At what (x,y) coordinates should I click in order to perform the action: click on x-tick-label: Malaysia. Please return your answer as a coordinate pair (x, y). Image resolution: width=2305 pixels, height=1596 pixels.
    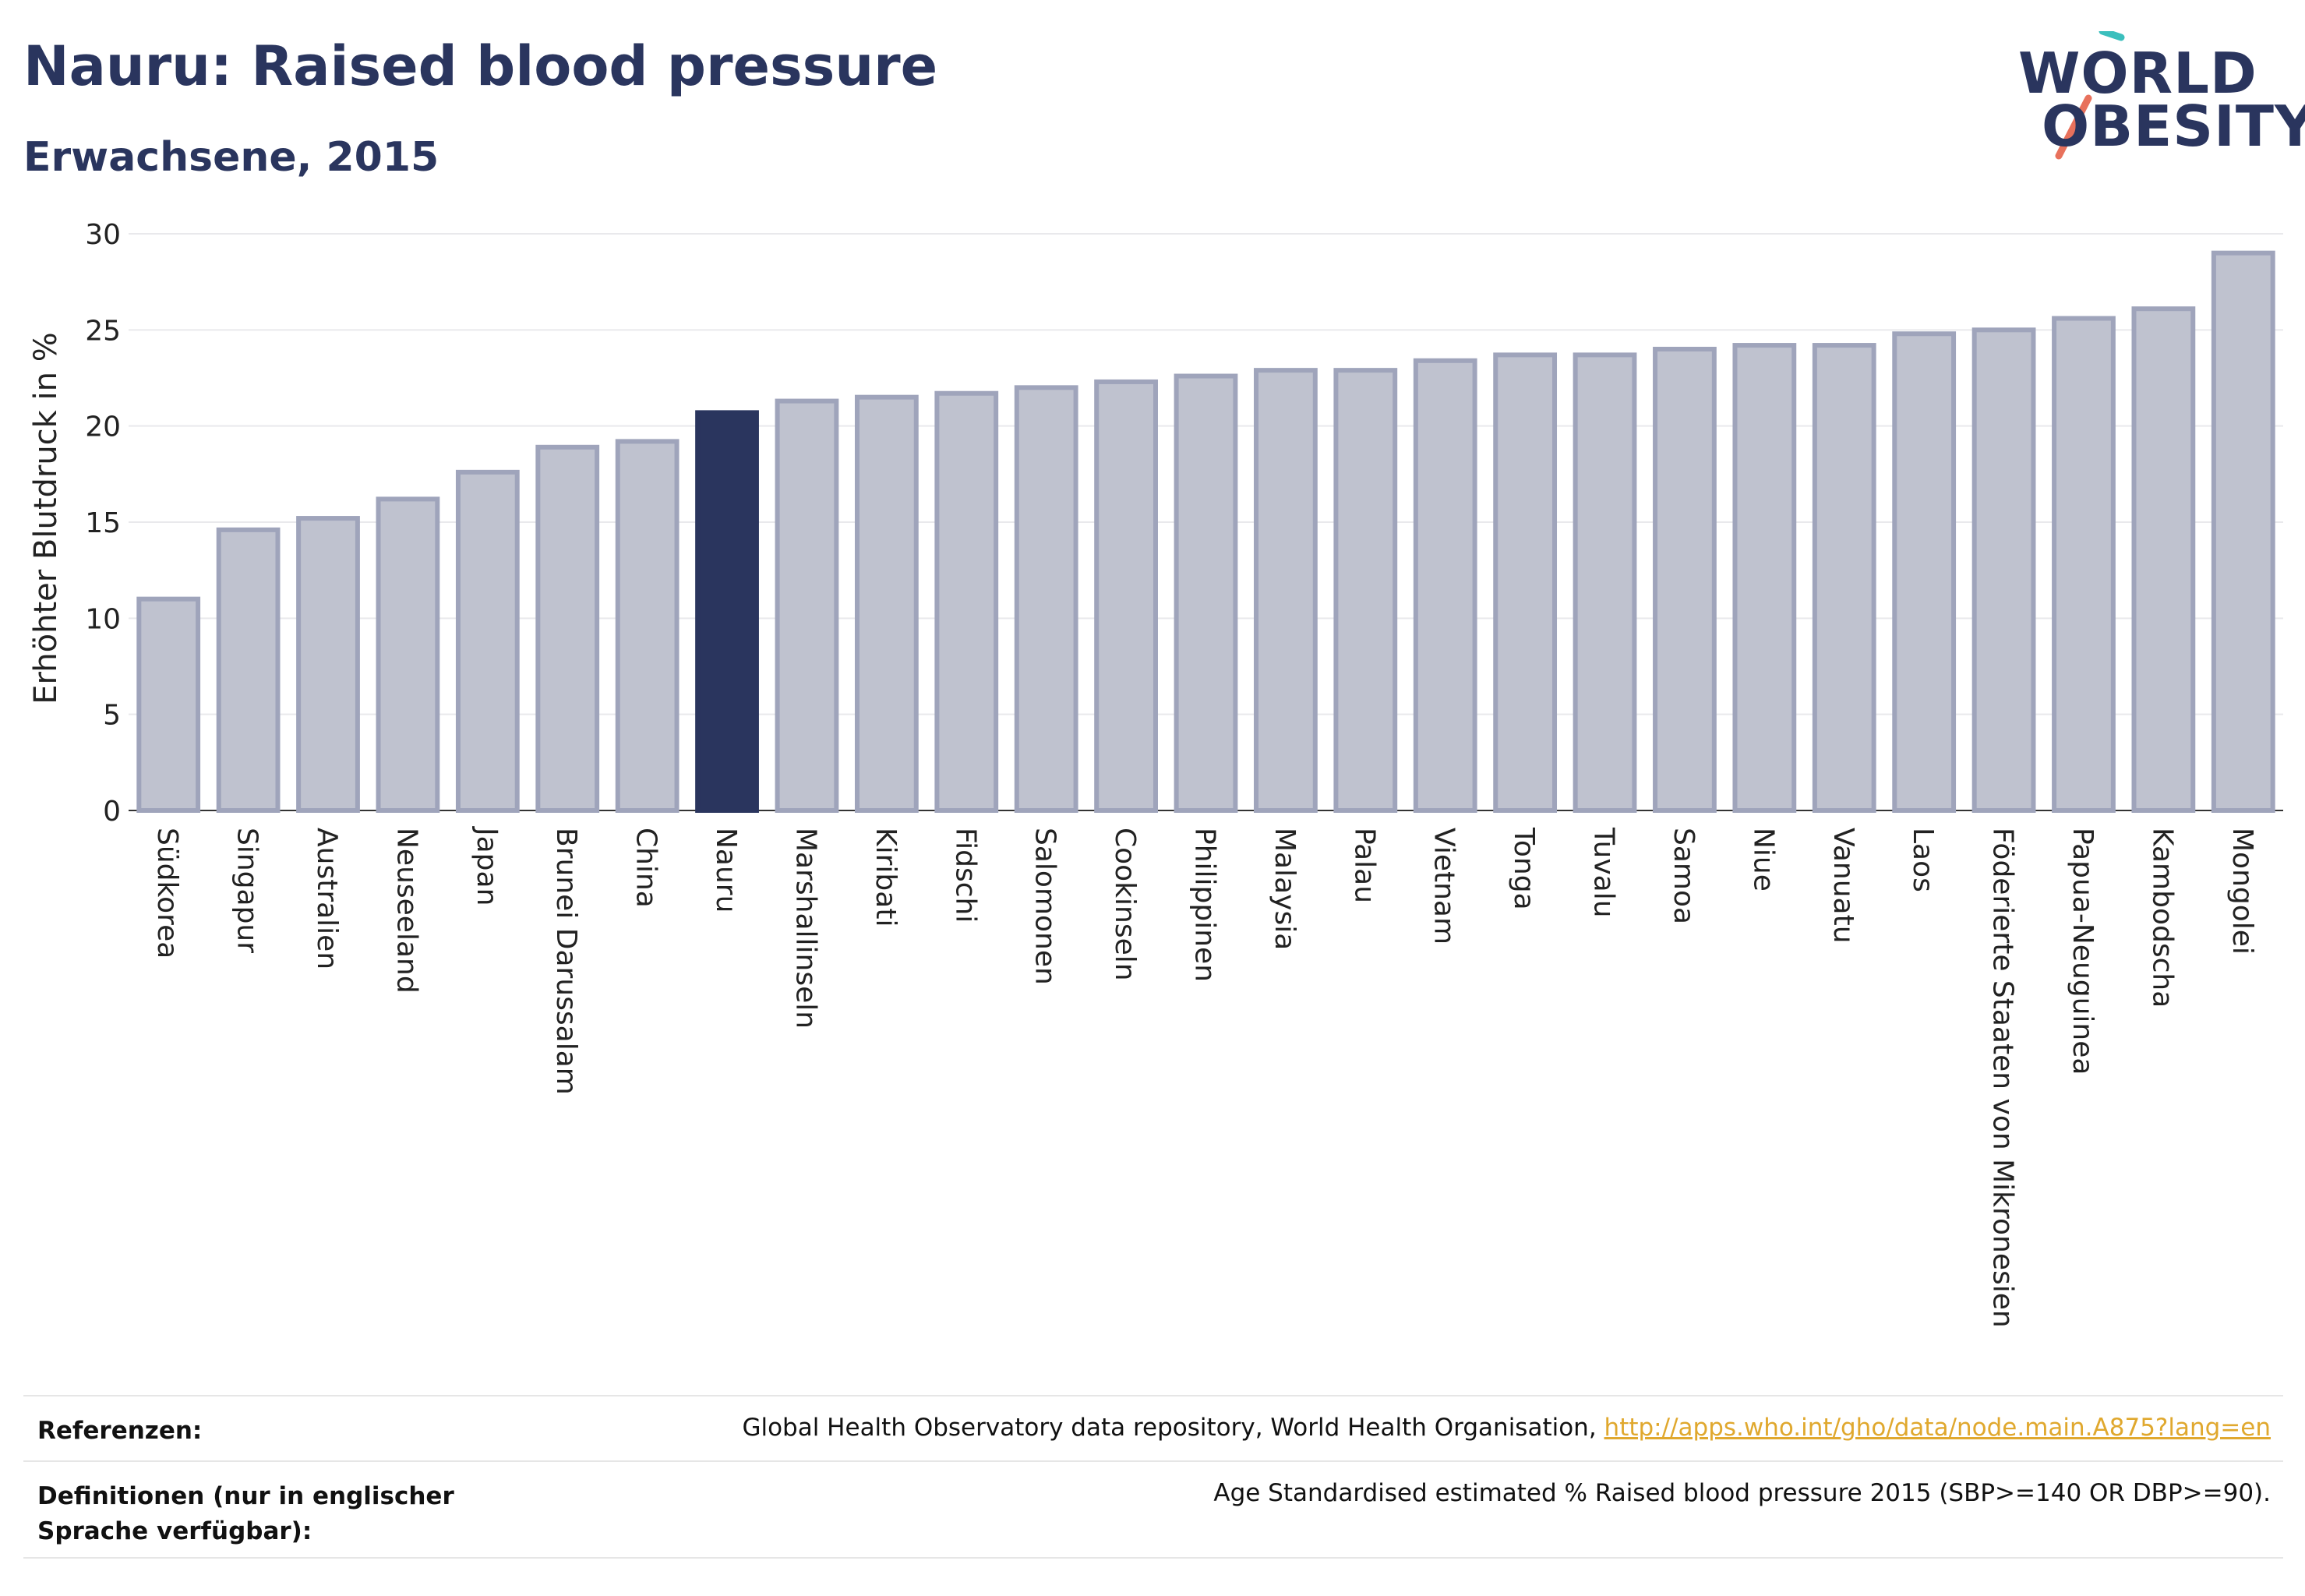
    Looking at the image, I should click on (1285, 889).